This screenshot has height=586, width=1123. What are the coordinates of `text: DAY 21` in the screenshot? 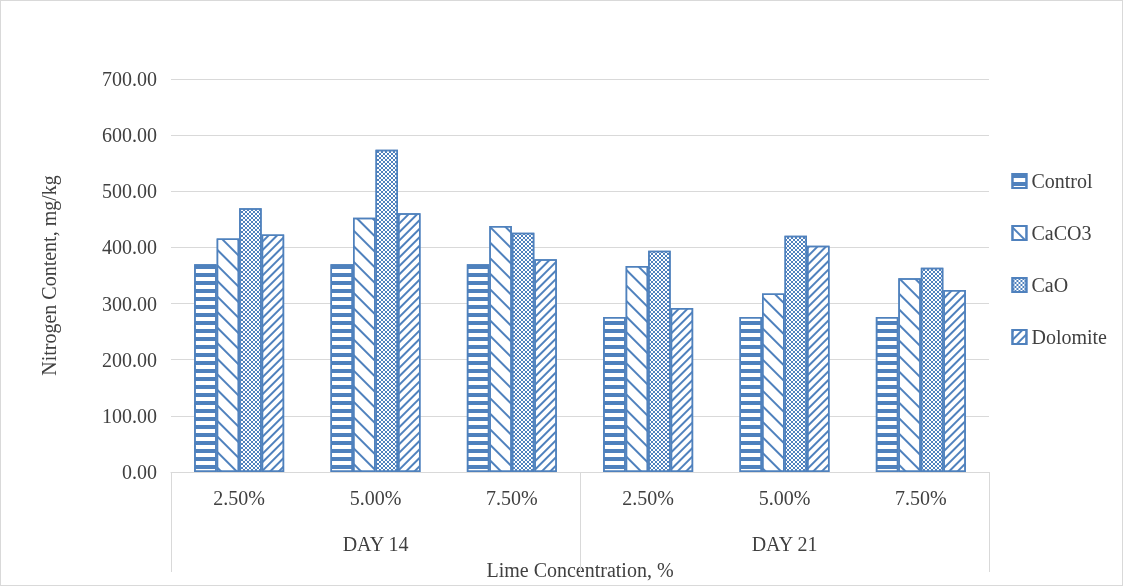 It's located at (784, 544).